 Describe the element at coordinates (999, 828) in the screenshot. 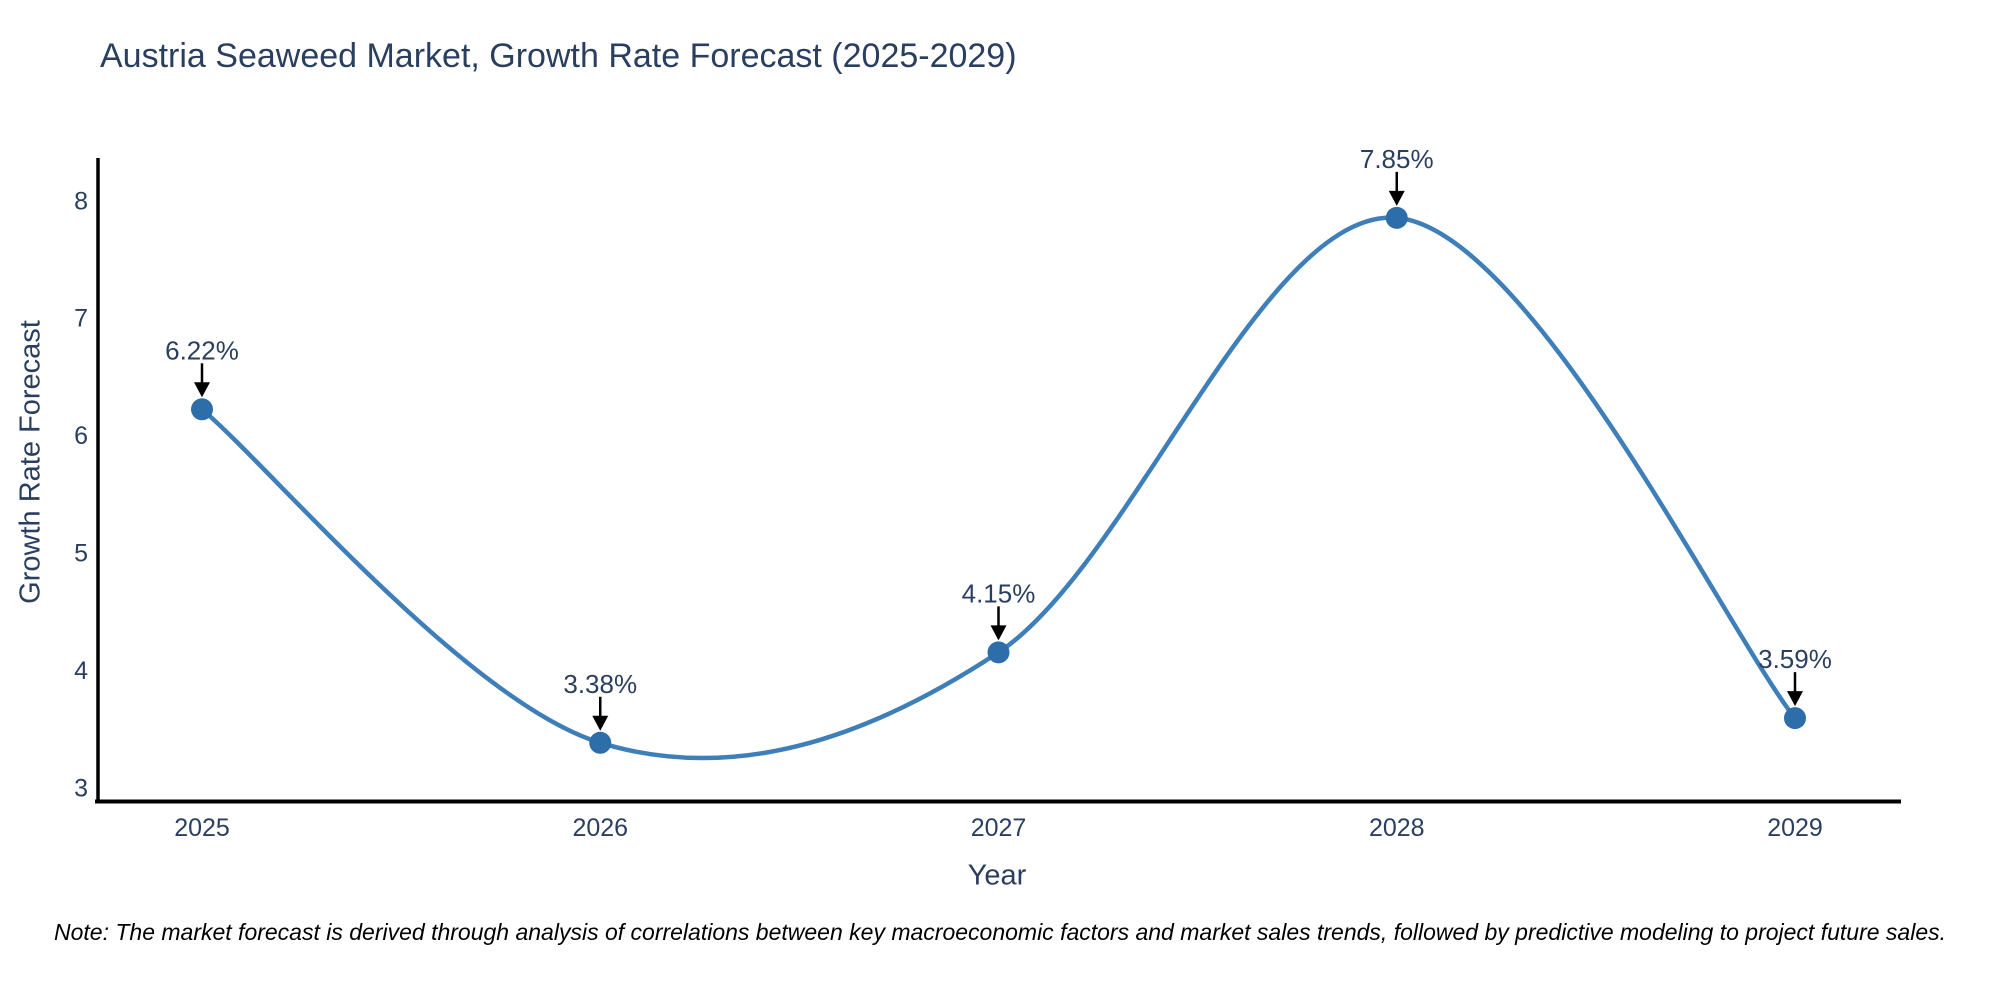

I see `x-tick-label: 2027` at that location.